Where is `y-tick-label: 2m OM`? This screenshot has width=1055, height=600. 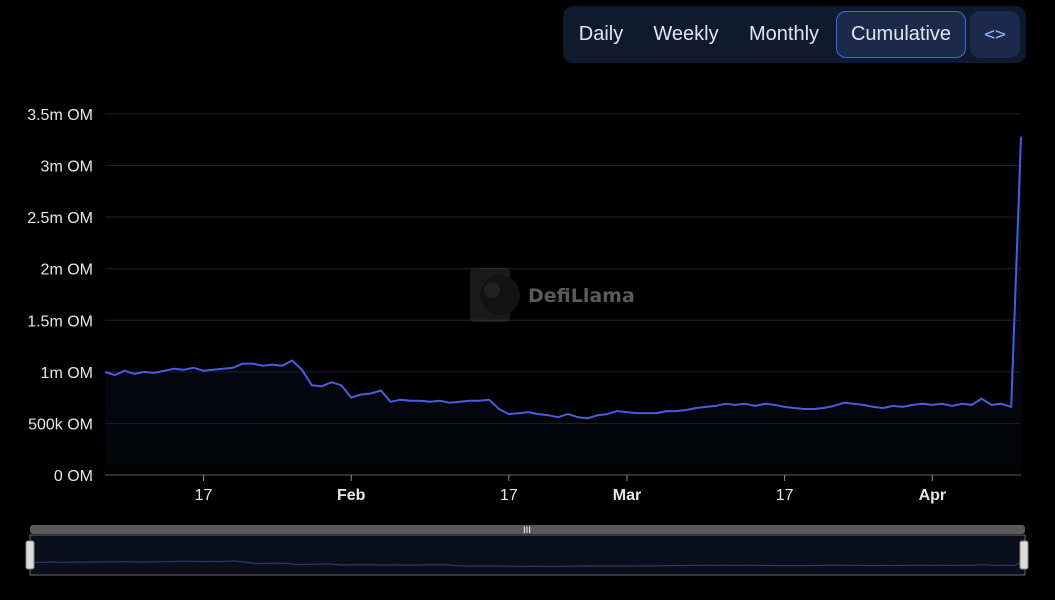
y-tick-label: 2m OM is located at coordinates (67, 270).